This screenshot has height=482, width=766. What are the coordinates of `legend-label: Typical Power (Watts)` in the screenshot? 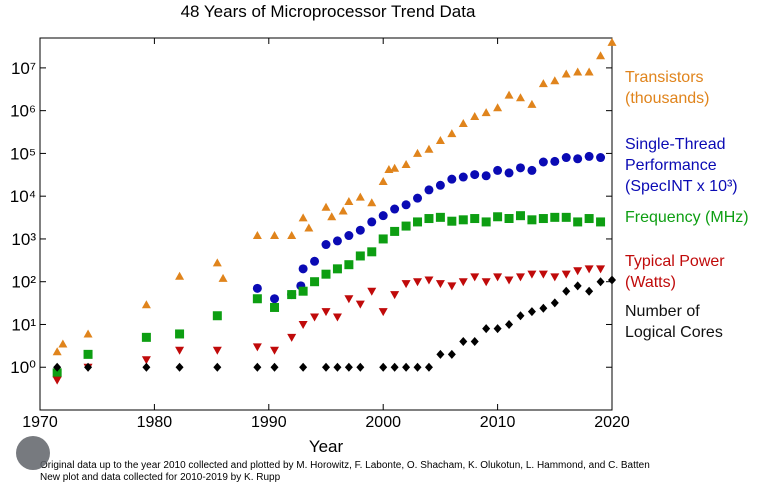 It's located at (675, 272).